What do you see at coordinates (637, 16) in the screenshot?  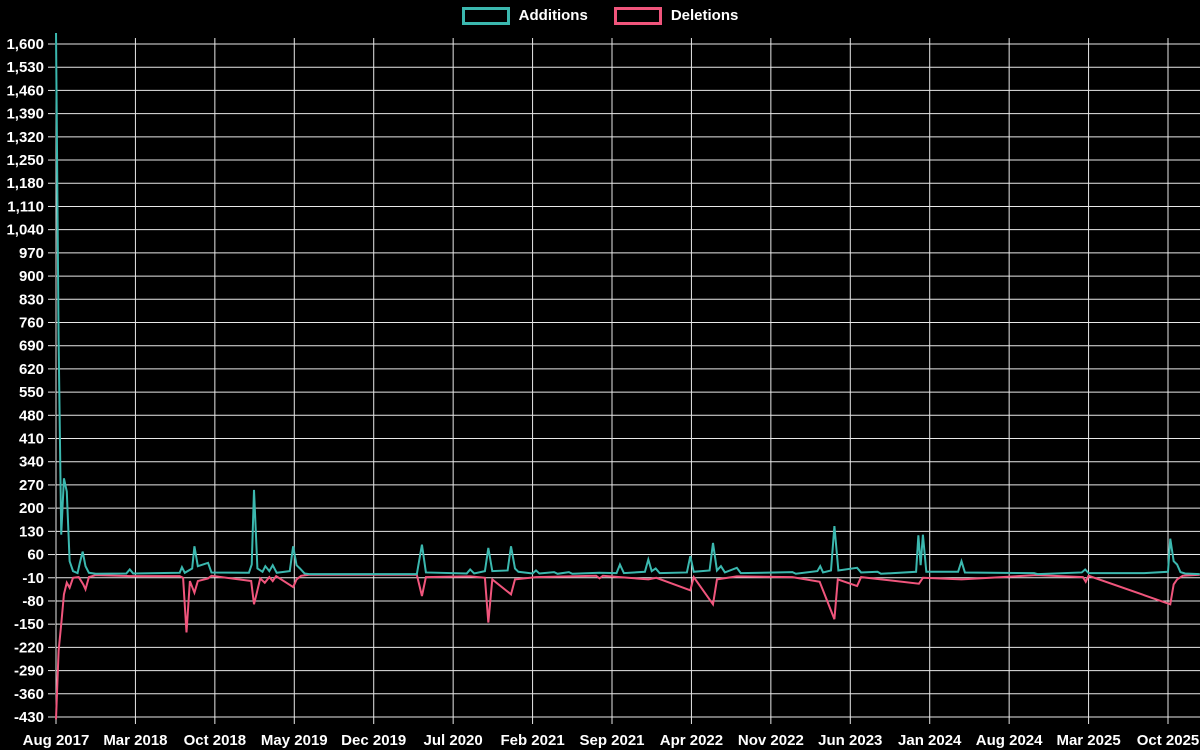 I see `deletions-swatch-icon` at bounding box center [637, 16].